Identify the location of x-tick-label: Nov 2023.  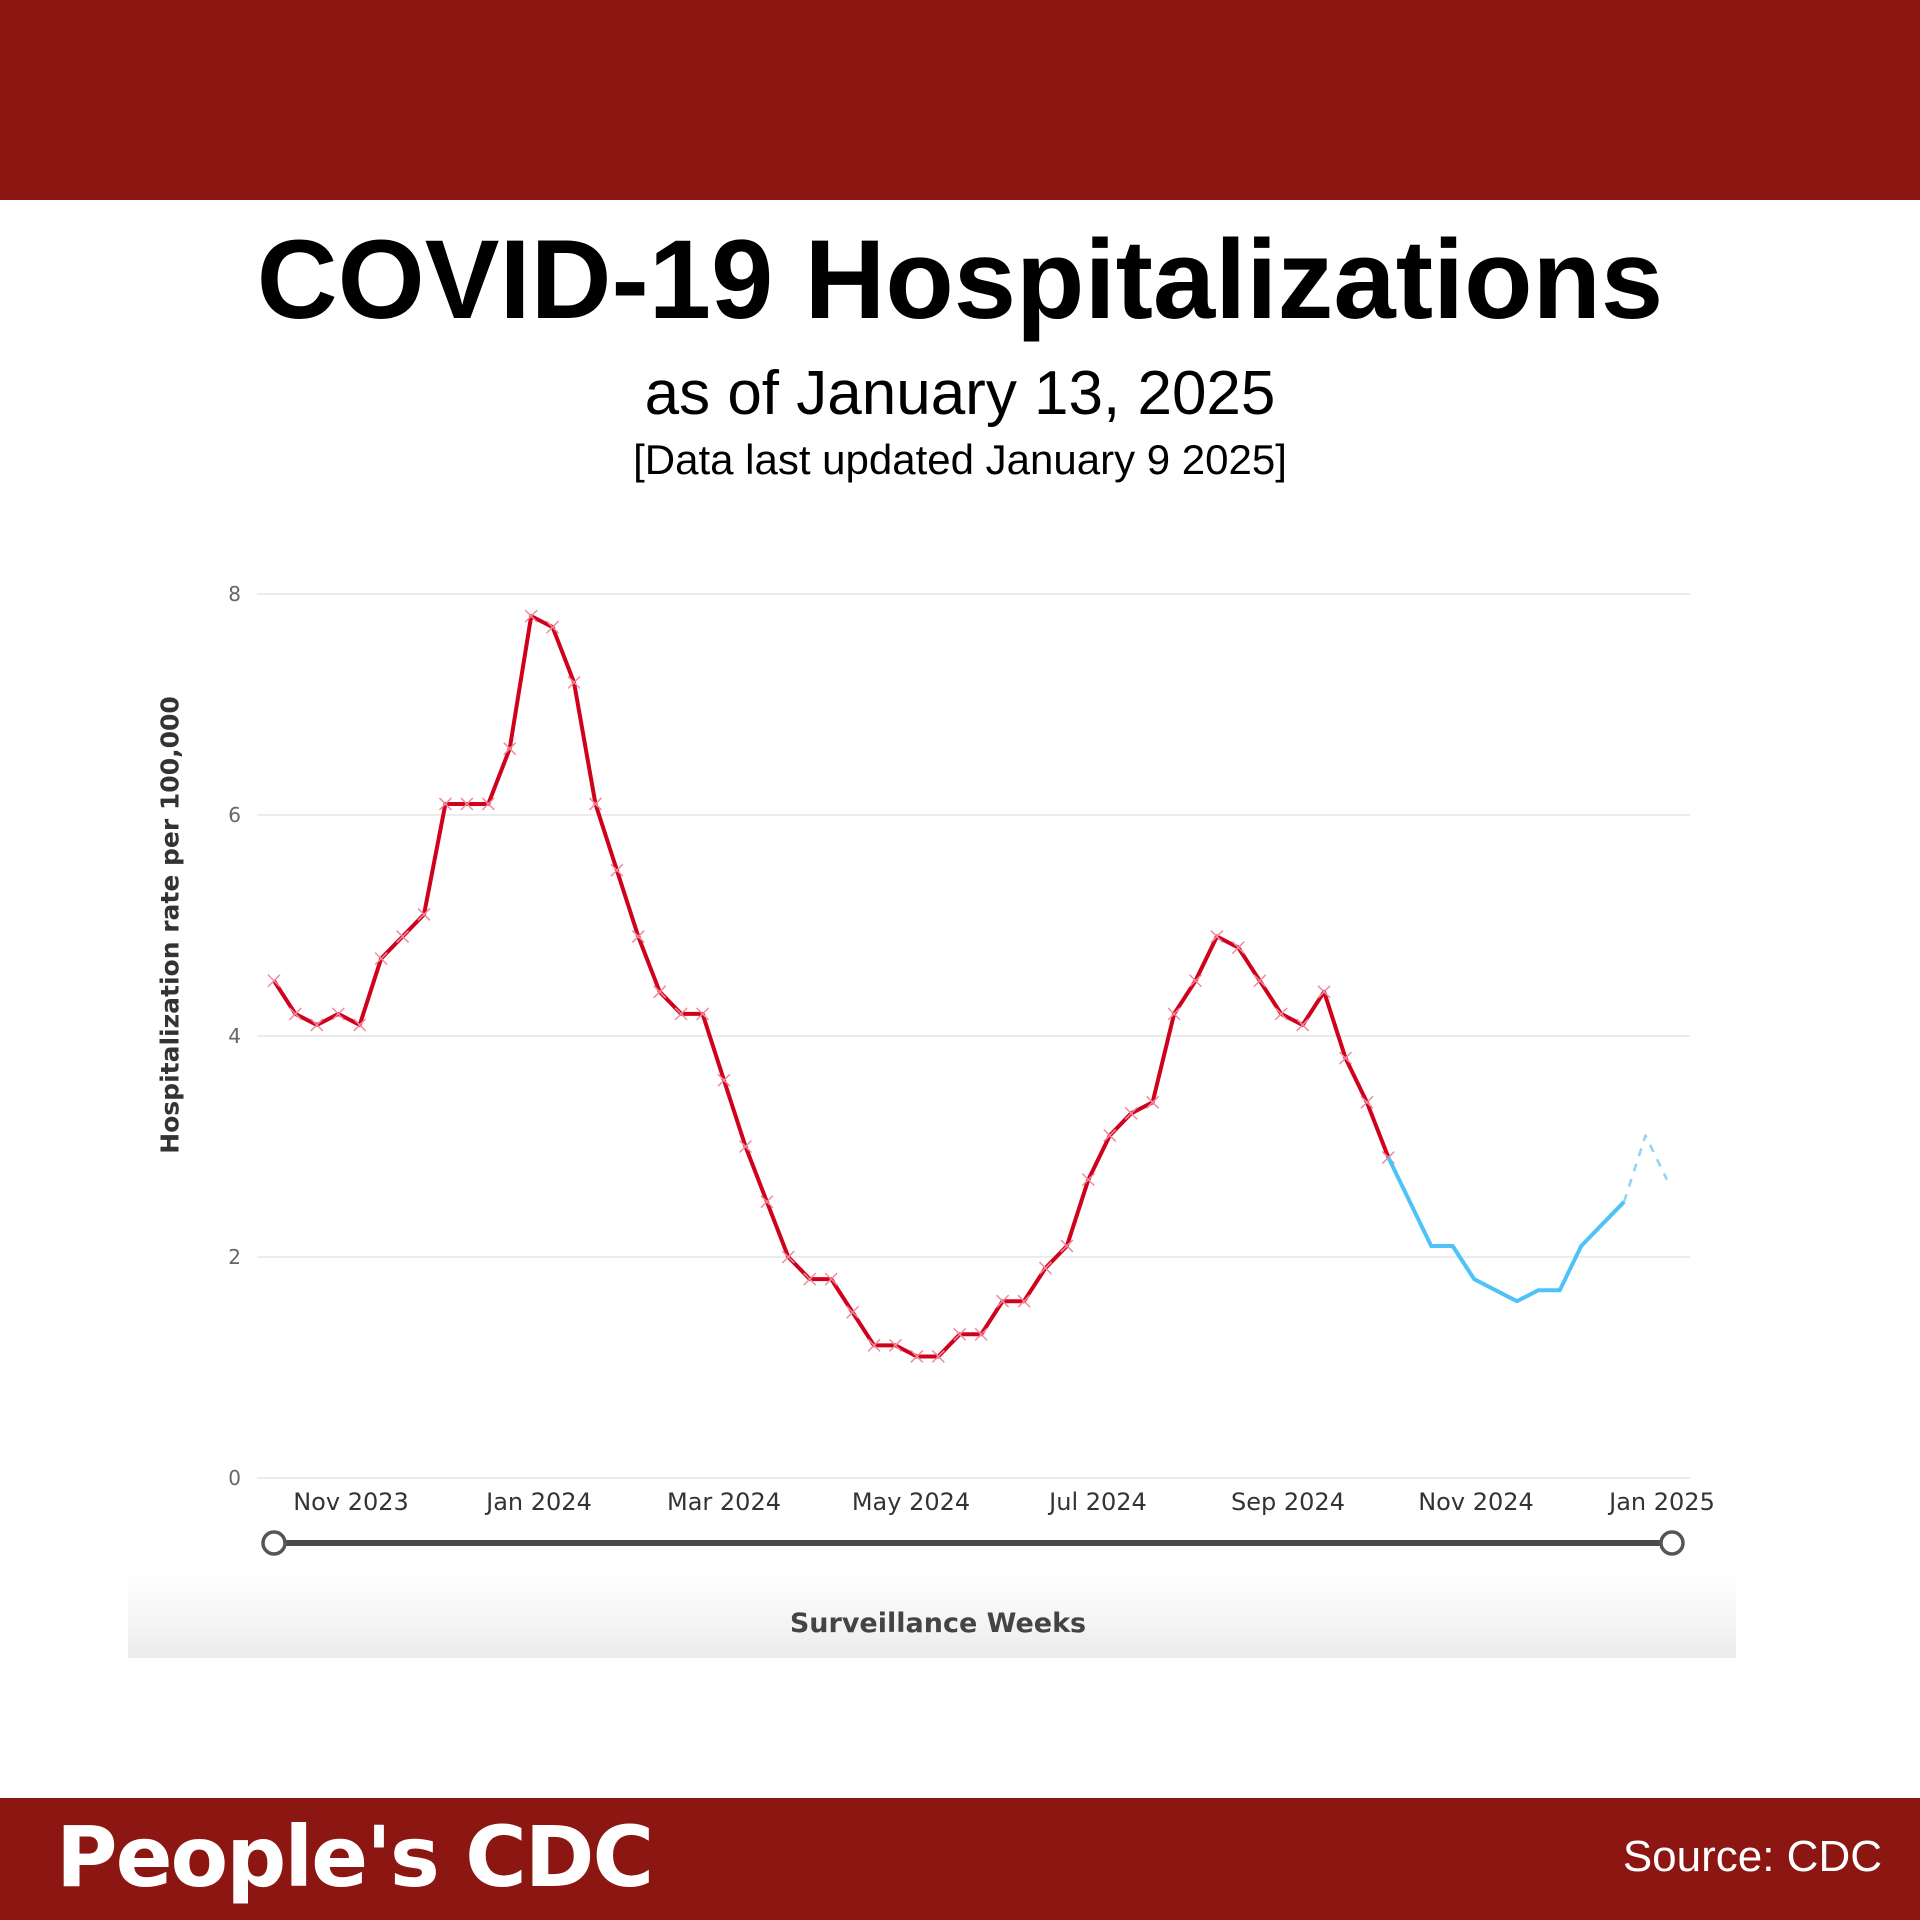
(351, 1502).